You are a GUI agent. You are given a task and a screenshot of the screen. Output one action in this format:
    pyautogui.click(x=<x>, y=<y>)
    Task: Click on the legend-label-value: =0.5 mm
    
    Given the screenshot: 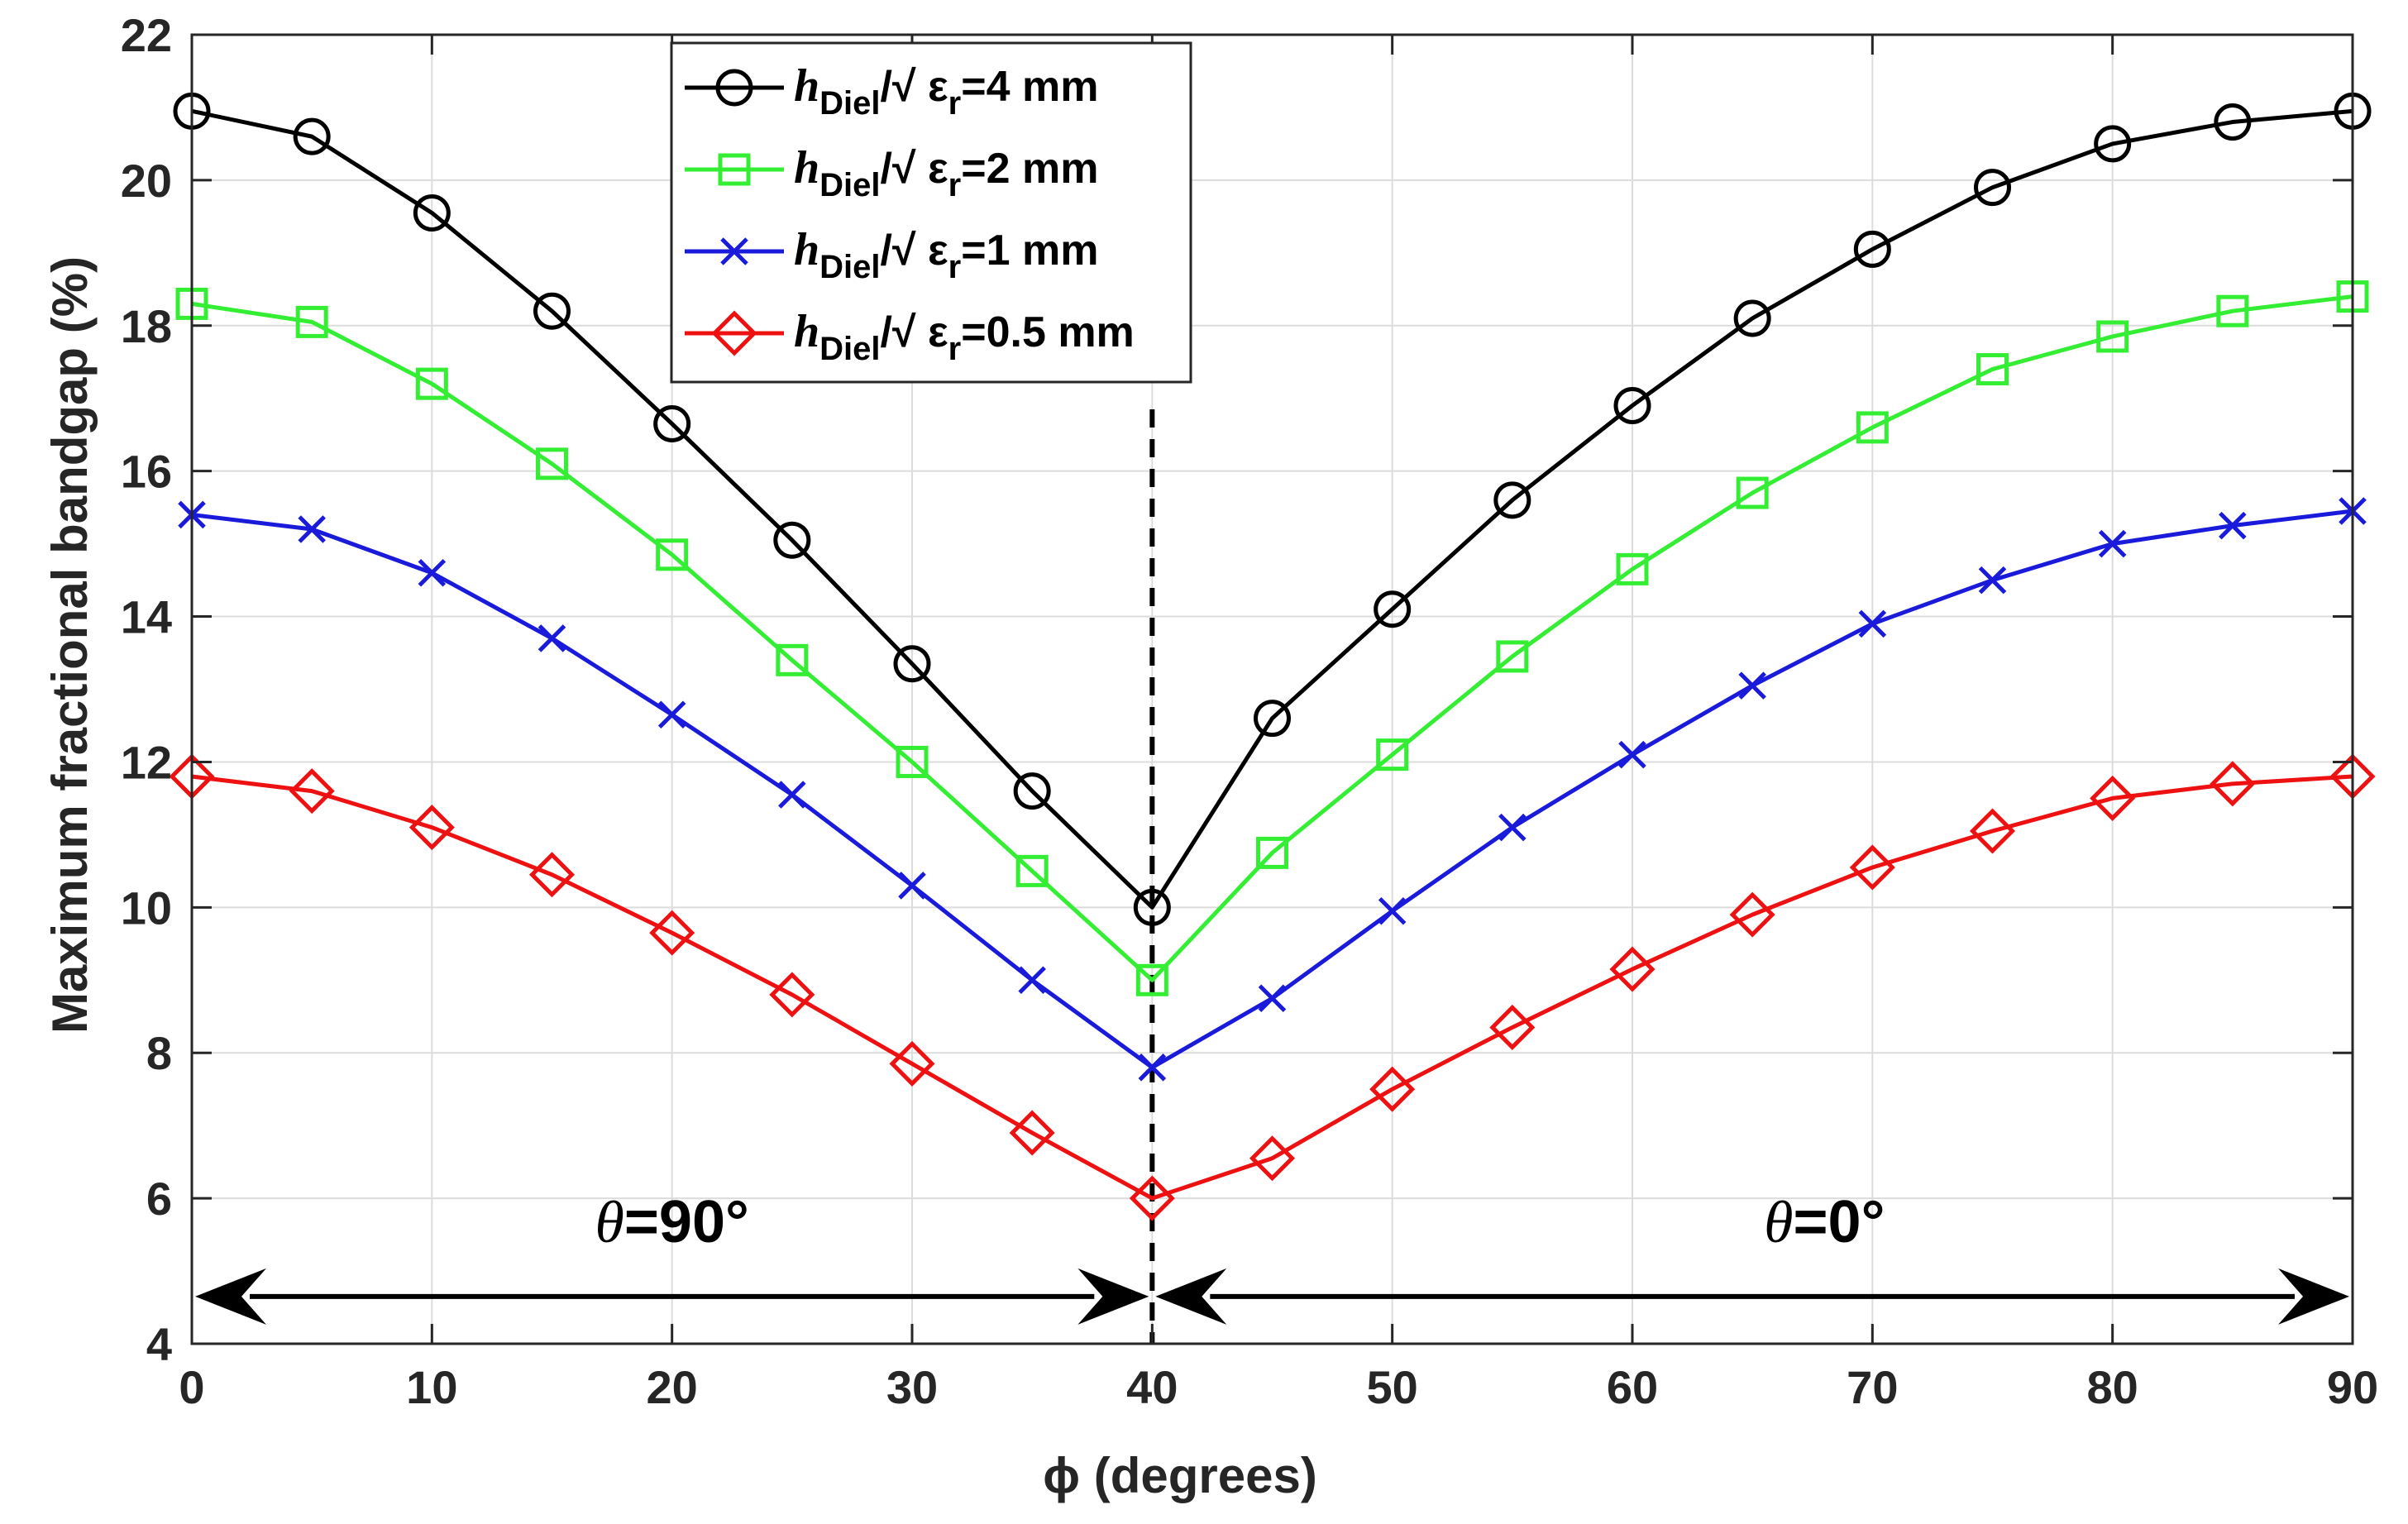 What is the action you would take?
    pyautogui.click(x=1048, y=332)
    